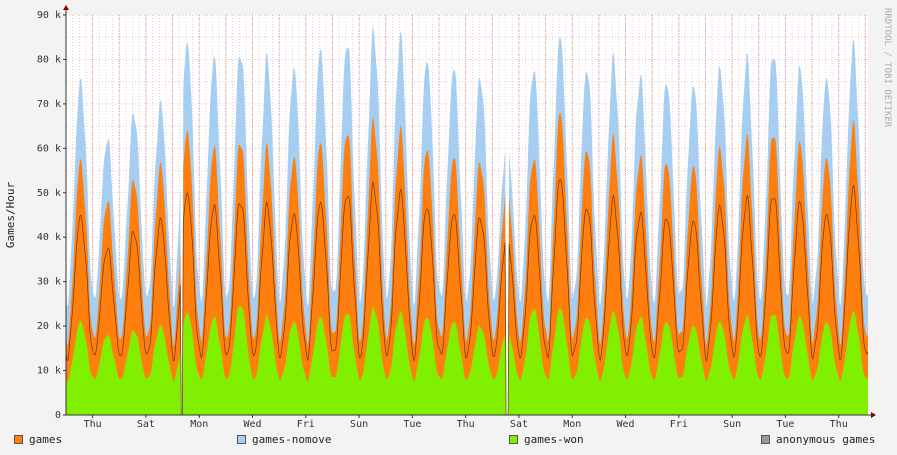 The width and height of the screenshot is (897, 455). What do you see at coordinates (873, 415) in the screenshot?
I see `x-axis-arrow` at bounding box center [873, 415].